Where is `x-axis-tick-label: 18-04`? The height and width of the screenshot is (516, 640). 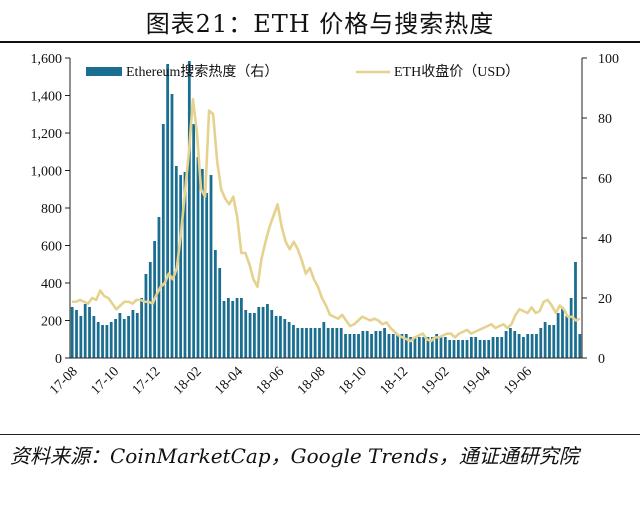 x-axis-tick-label: 18-04 is located at coordinates (229, 381).